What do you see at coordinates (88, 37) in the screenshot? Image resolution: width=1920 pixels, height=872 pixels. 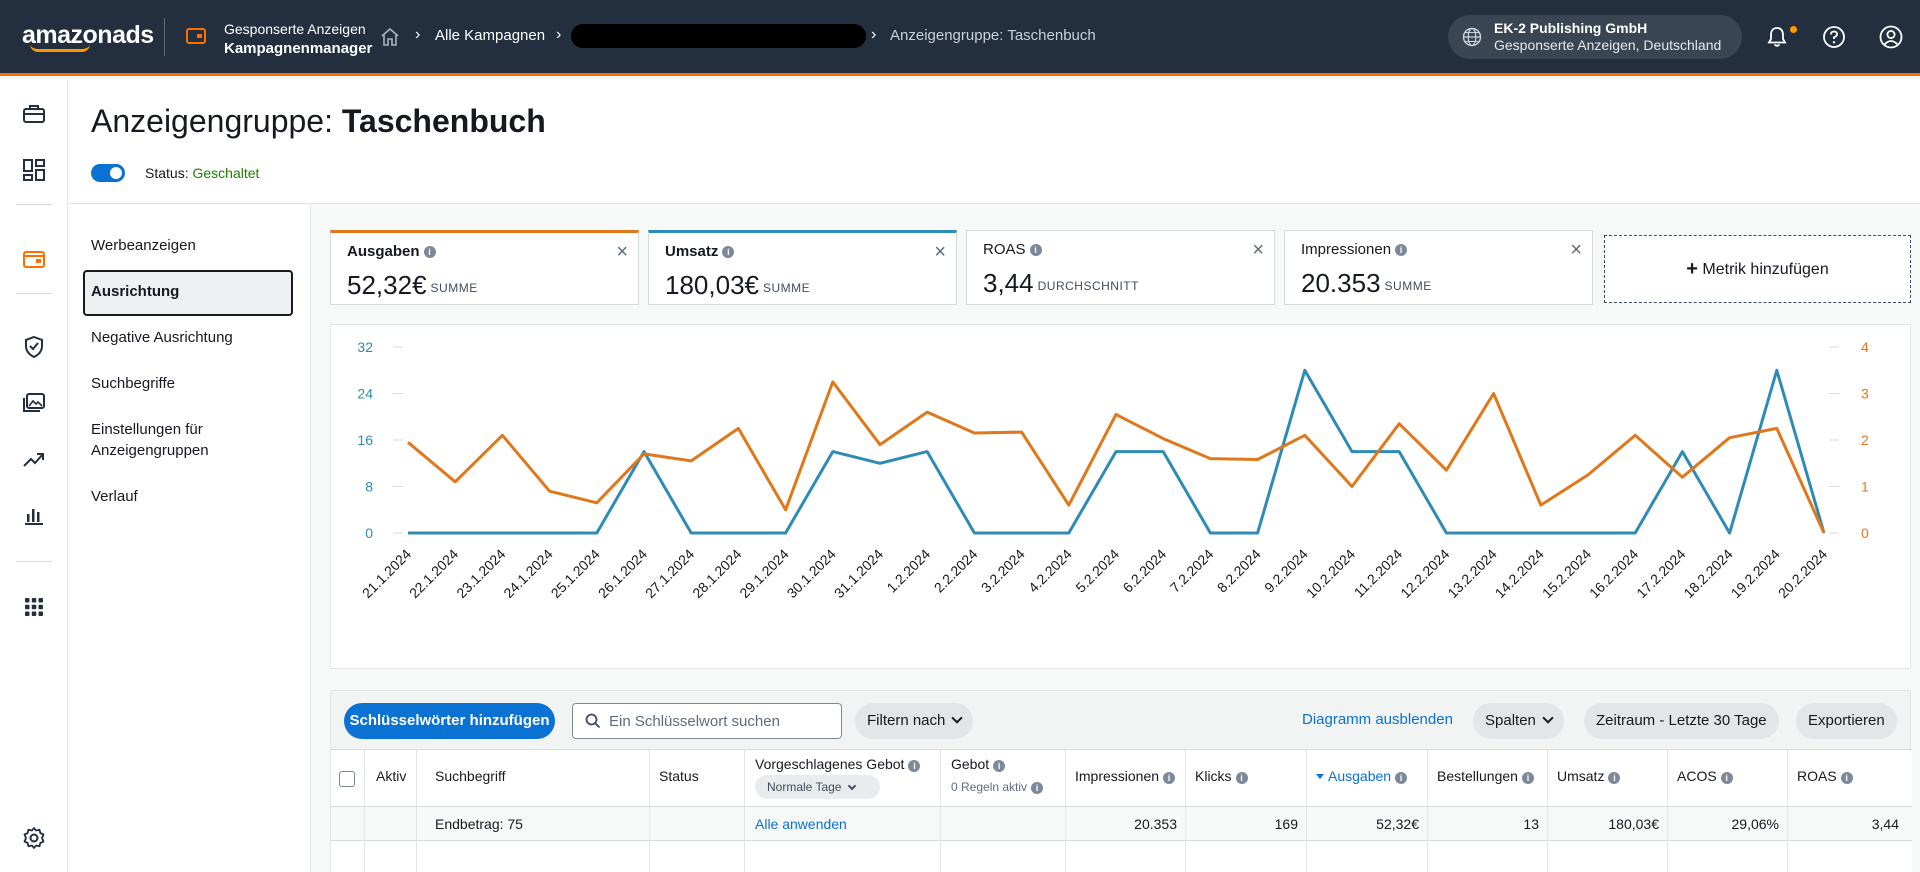 I see `amazon-ads-logo: amazonads` at bounding box center [88, 37].